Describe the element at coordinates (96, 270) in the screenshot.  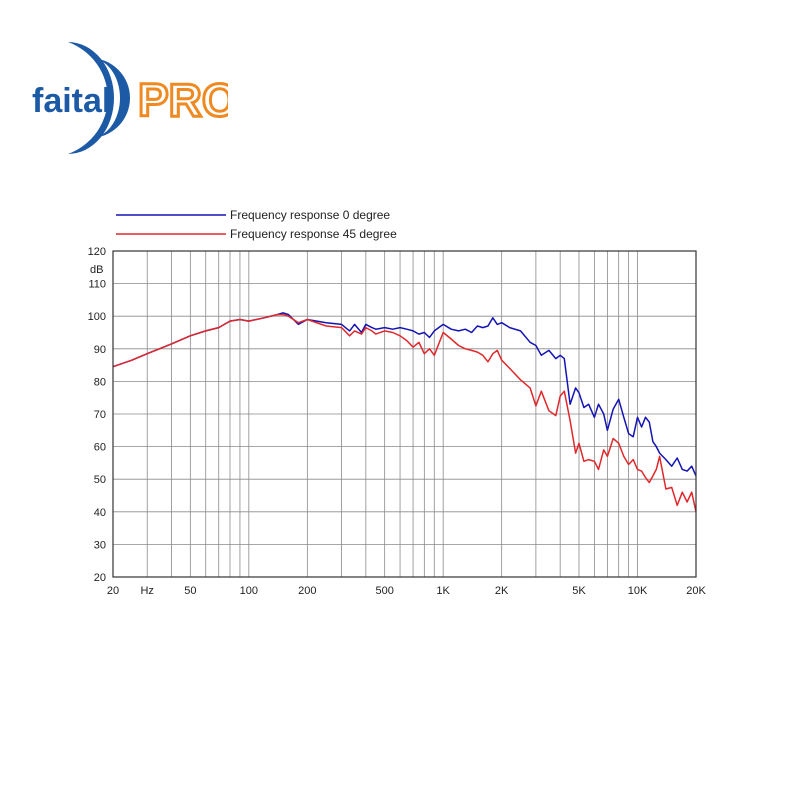
I see `y-axis-label: dB` at that location.